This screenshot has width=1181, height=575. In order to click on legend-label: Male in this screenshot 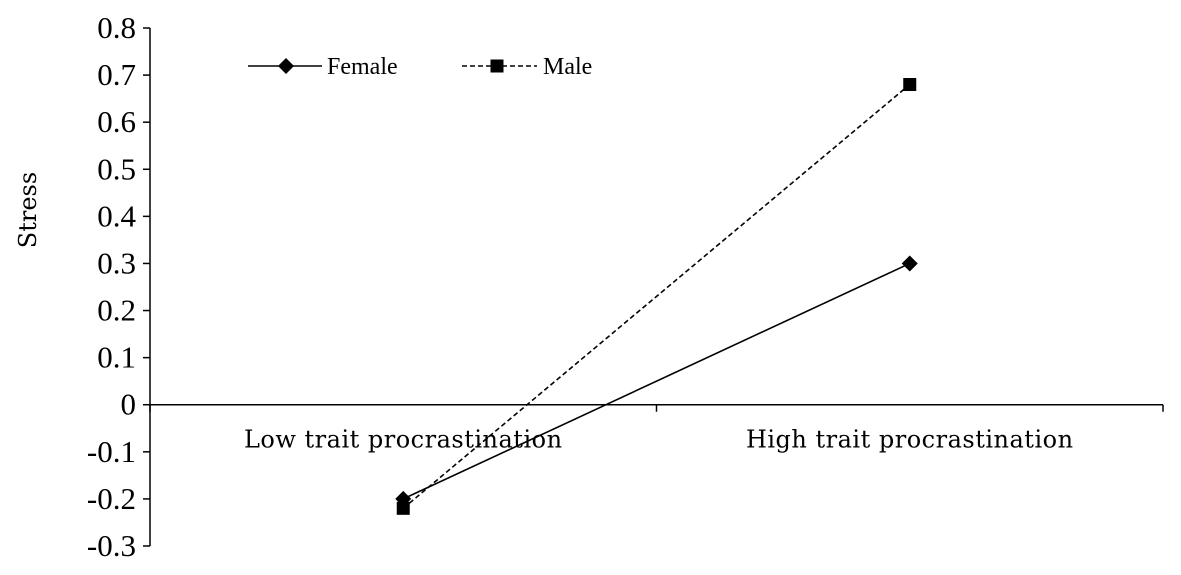, I will do `click(567, 67)`.